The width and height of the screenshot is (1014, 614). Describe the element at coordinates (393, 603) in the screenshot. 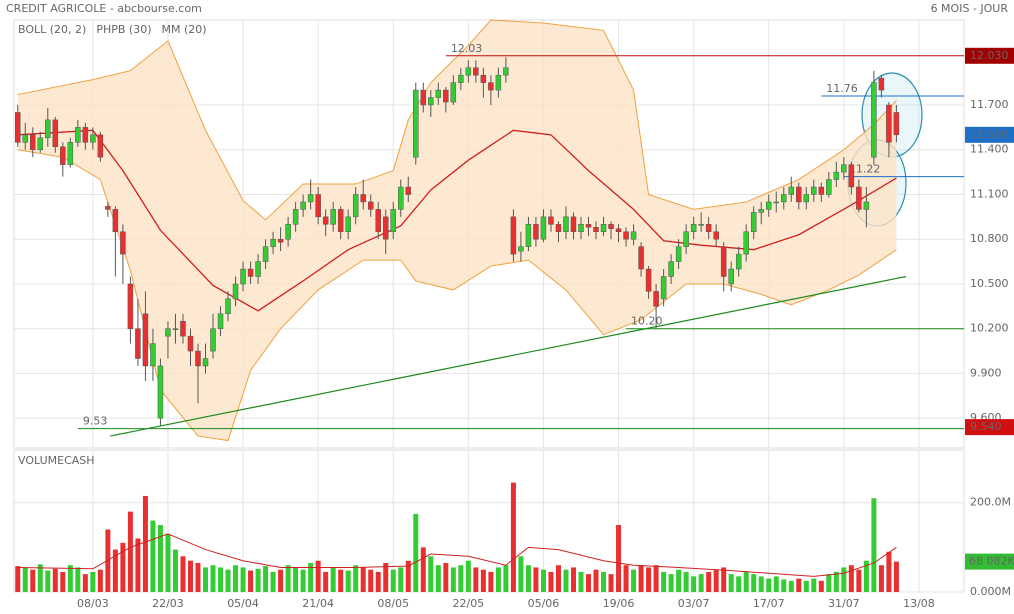

I see `x-tick-label: 08/05` at that location.